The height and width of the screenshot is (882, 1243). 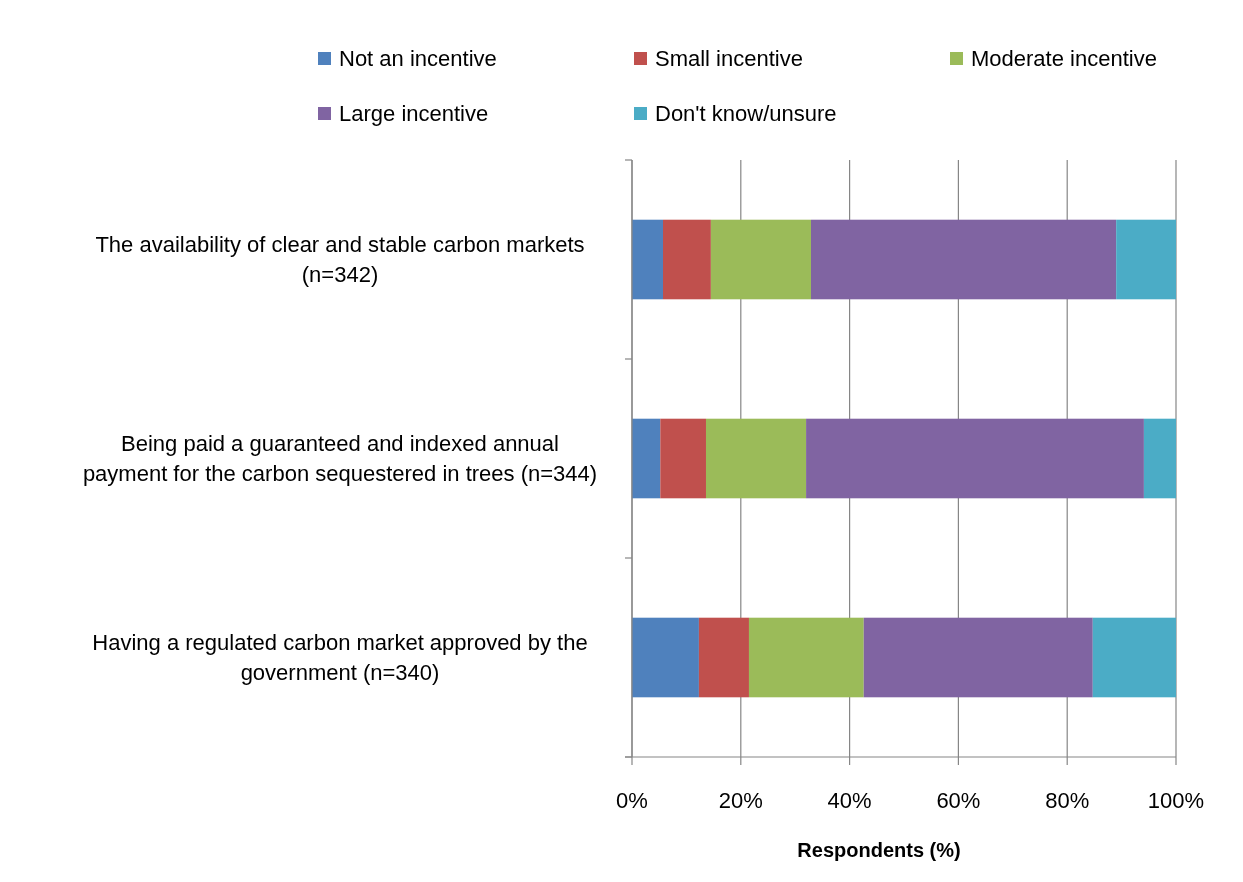 I want to click on x-axis-title: Respondents (%), so click(x=879, y=850).